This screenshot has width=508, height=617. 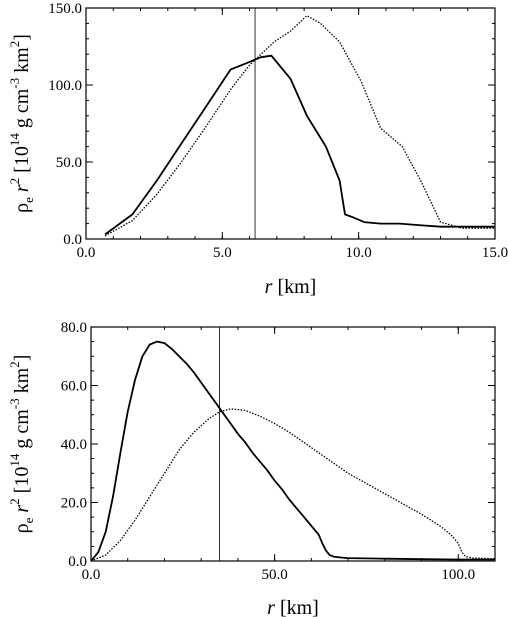 I want to click on x-tick-label: 15.0, so click(x=495, y=253).